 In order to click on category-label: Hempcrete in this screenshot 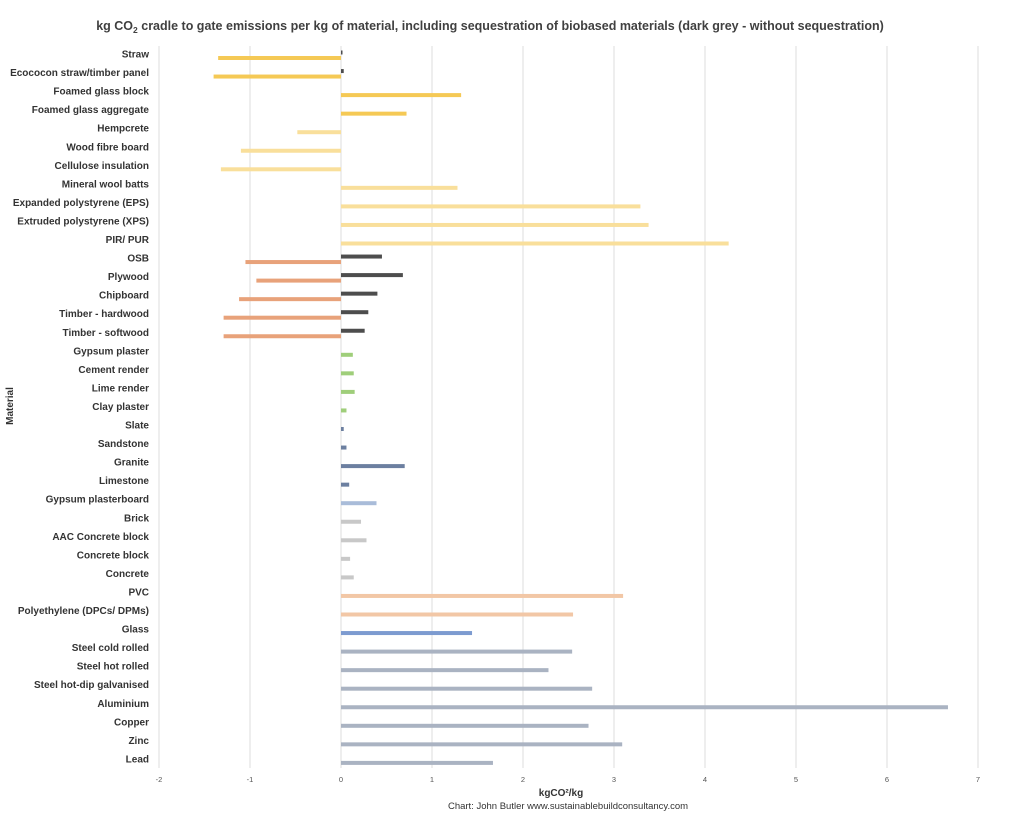, I will do `click(123, 129)`.